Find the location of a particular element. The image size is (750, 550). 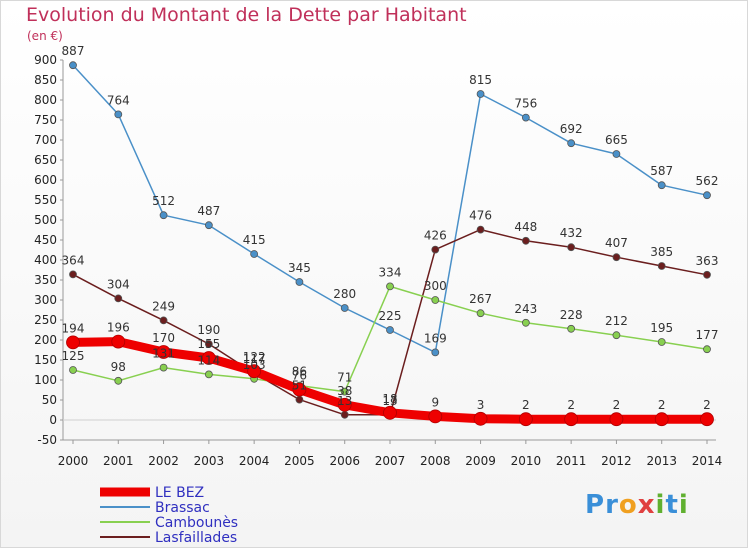

data-label: 114 is located at coordinates (208, 360).